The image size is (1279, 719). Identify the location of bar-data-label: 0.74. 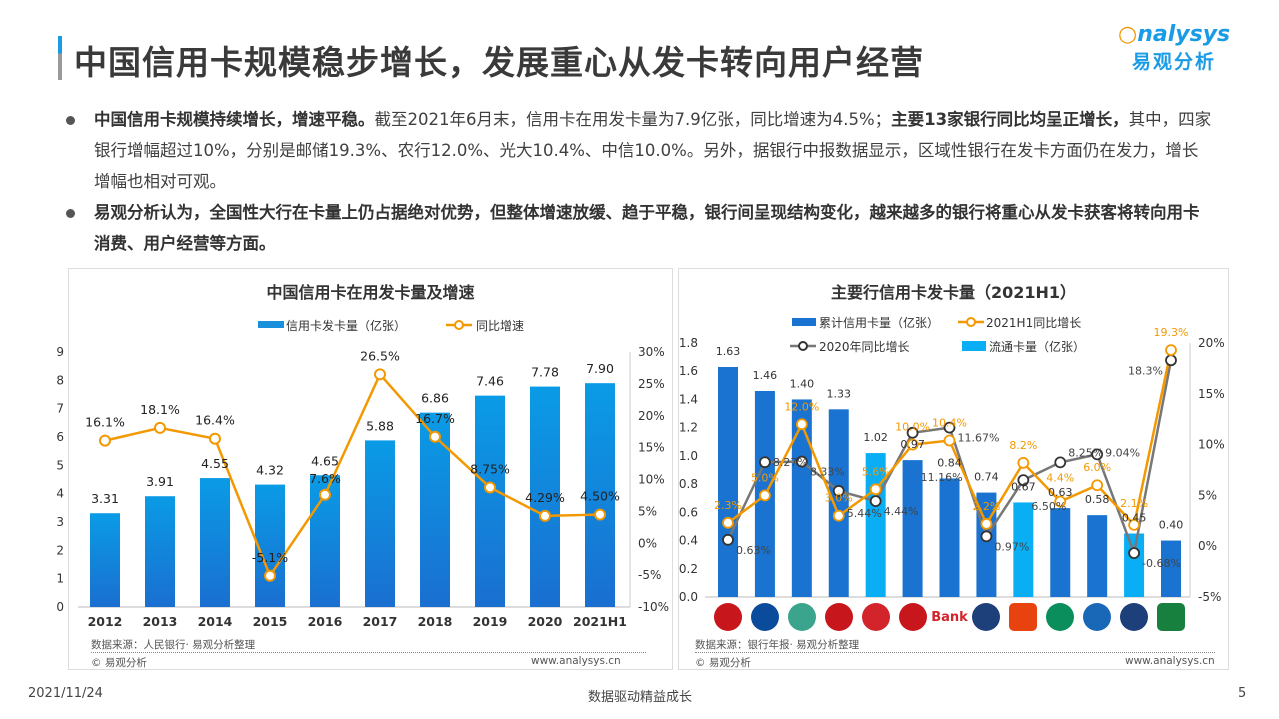
(986, 477).